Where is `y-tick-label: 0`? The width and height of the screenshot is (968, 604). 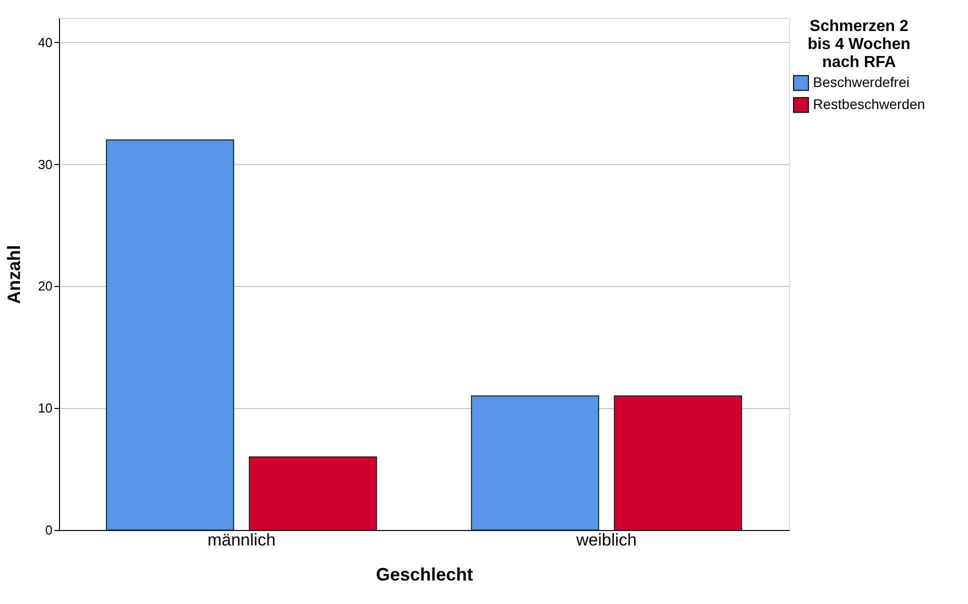
y-tick-label: 0 is located at coordinates (48, 530).